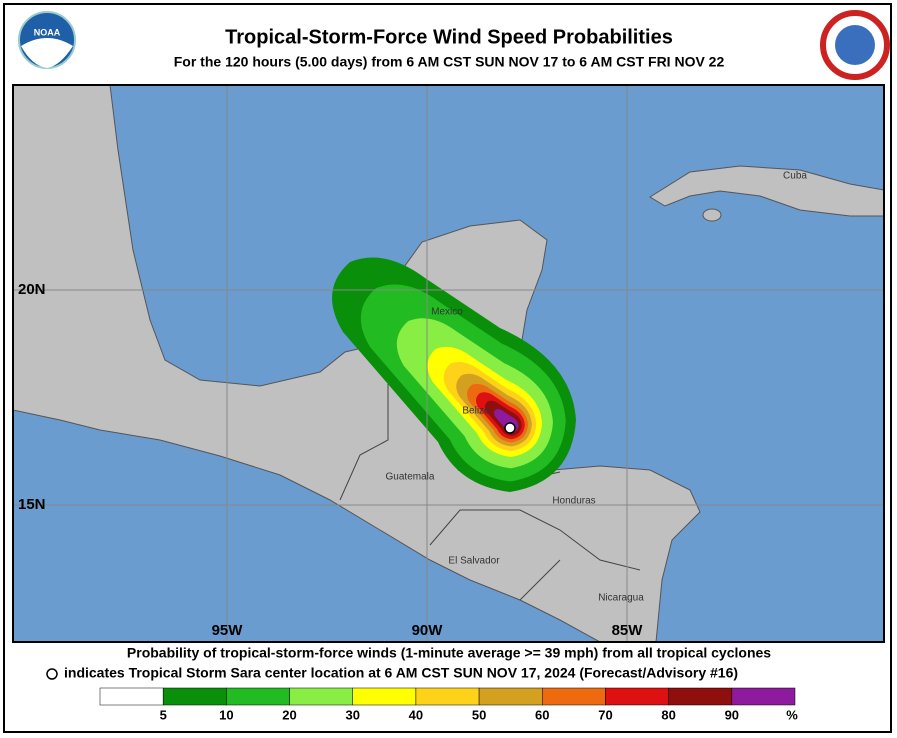 The image size is (897, 738). Describe the element at coordinates (510, 428) in the screenshot. I see `storm-center` at that location.